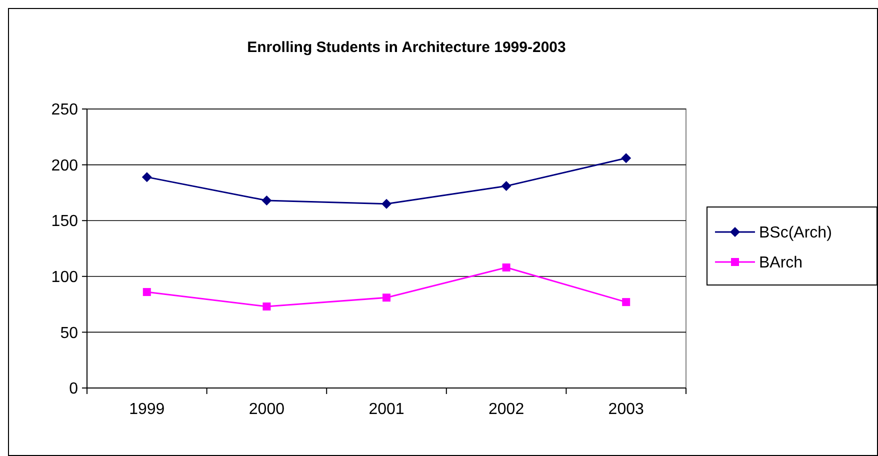  Describe the element at coordinates (73, 389) in the screenshot. I see `y-tick-label: 0` at that location.